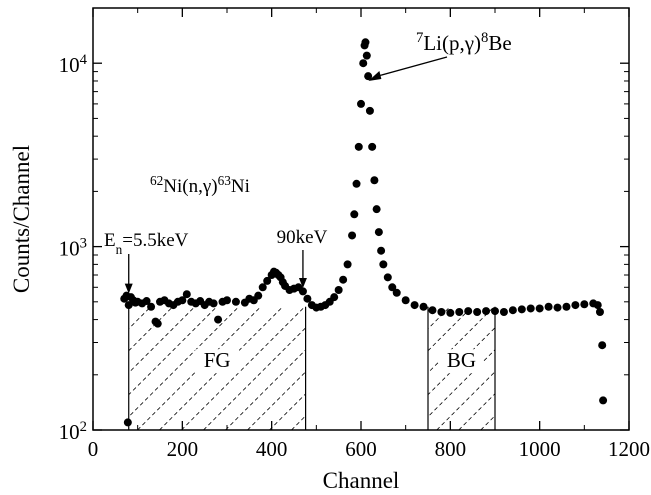 The width and height of the screenshot is (651, 495). Describe the element at coordinates (183, 449) in the screenshot. I see `x-tick-label: 200` at that location.